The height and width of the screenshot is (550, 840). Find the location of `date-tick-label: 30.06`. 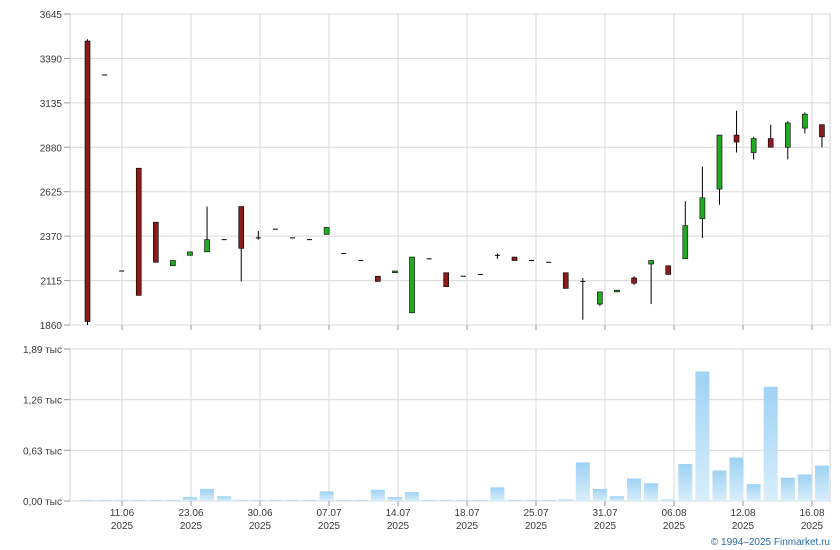

date-tick-label: 30.06 is located at coordinates (259, 513).